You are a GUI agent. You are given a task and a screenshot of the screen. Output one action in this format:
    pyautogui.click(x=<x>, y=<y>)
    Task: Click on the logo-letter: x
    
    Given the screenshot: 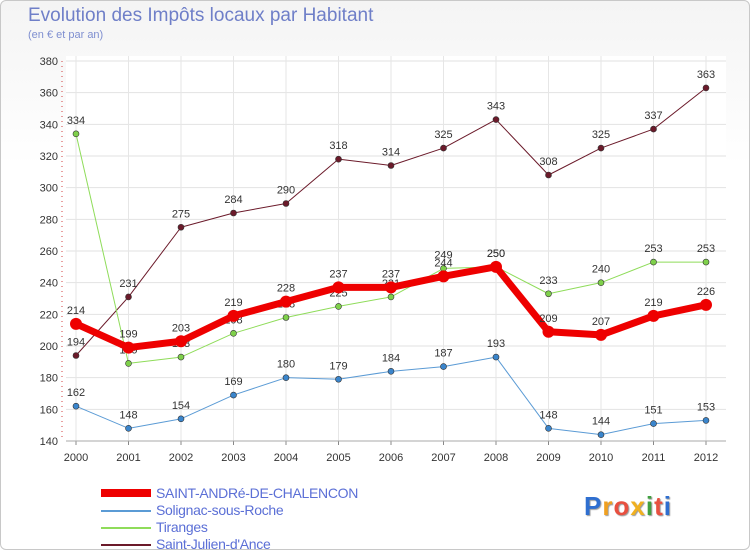 What is the action you would take?
    pyautogui.click(x=638, y=506)
    